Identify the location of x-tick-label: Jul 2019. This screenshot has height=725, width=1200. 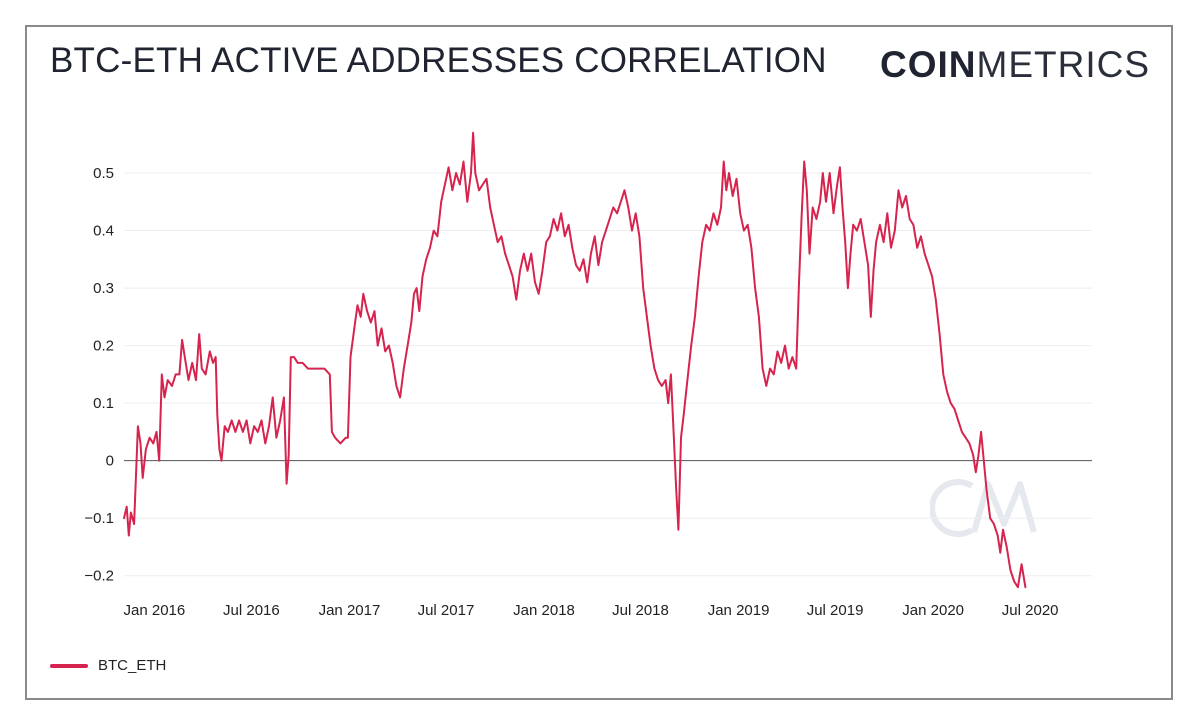
(835, 610).